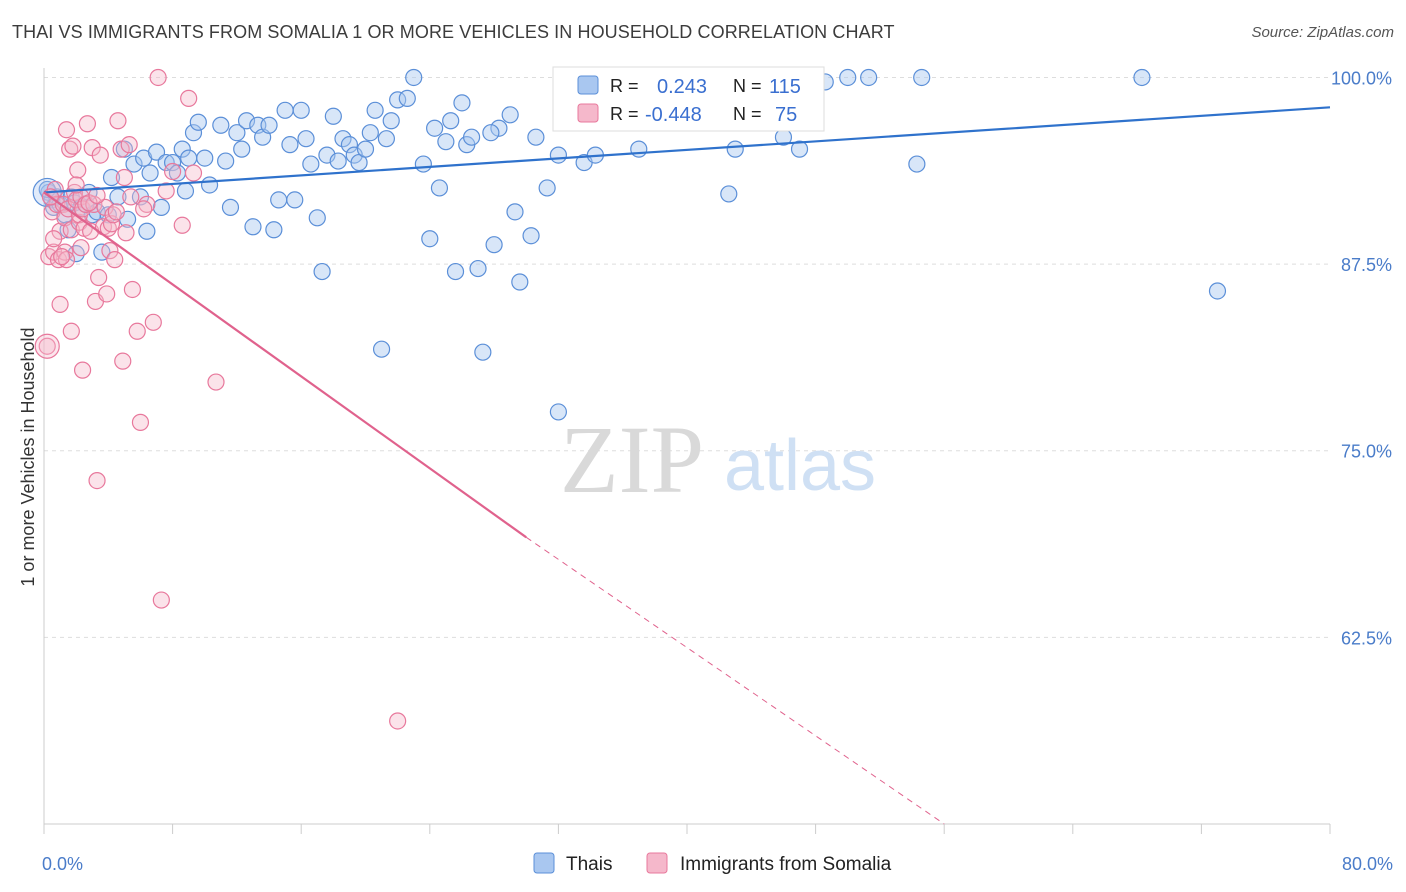  I want to click on legend-n-value-somalia: 75, so click(786, 115).